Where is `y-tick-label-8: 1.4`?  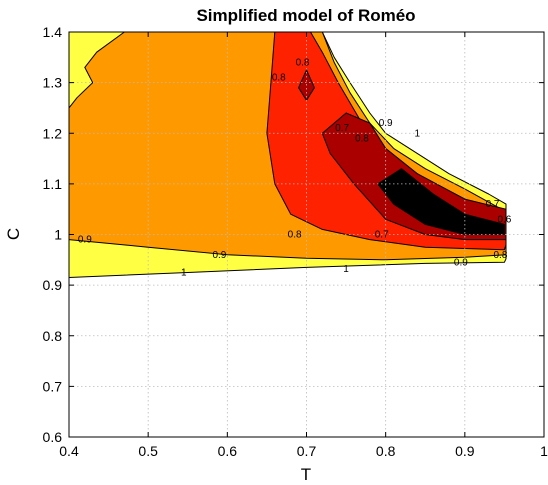 y-tick-label-8: 1.4 is located at coordinates (53, 32).